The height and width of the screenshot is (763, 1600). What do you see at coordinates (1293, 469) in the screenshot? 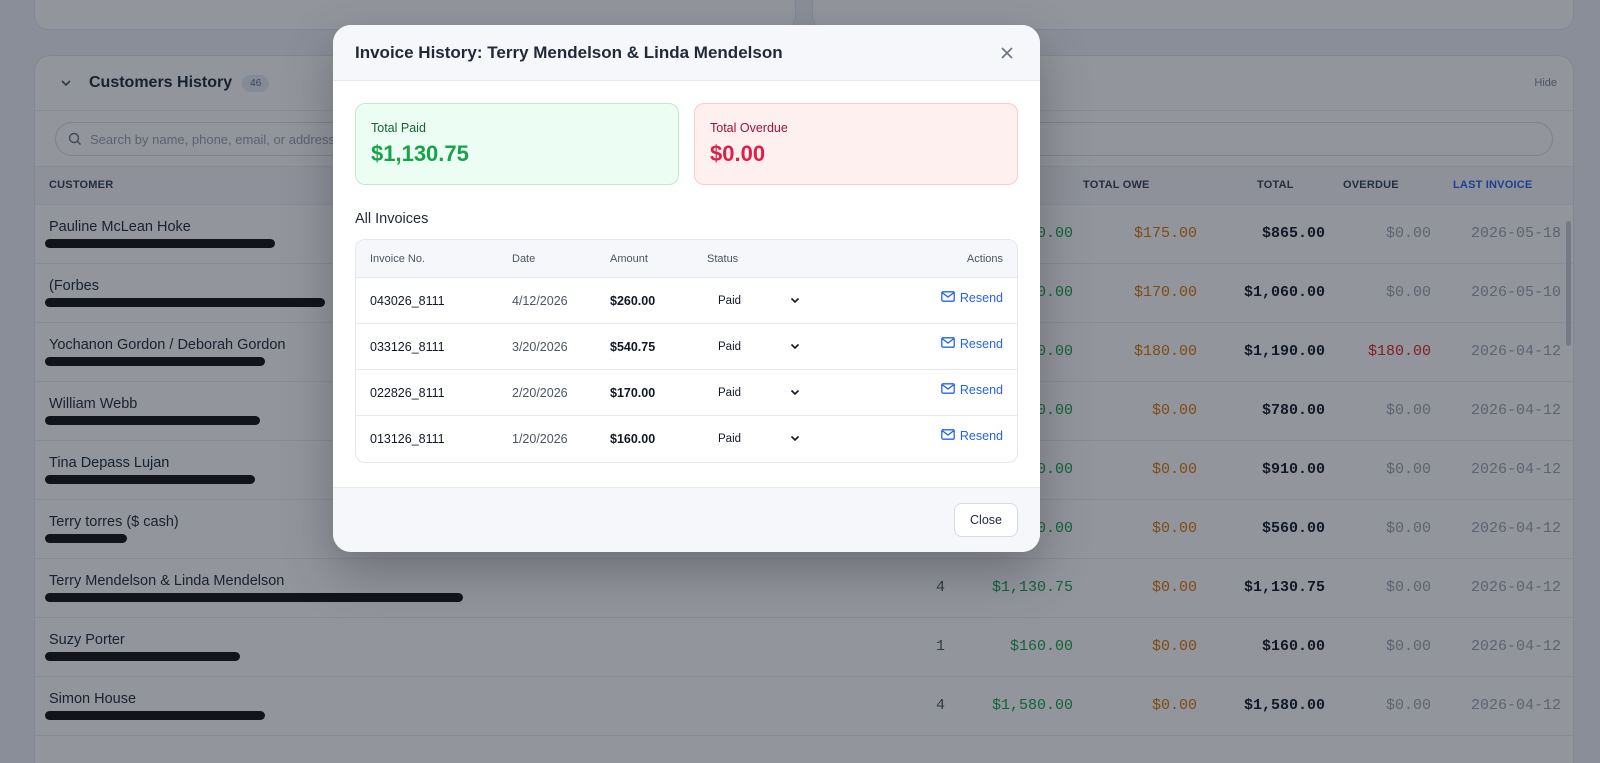
I see `total-value: $910.00` at bounding box center [1293, 469].